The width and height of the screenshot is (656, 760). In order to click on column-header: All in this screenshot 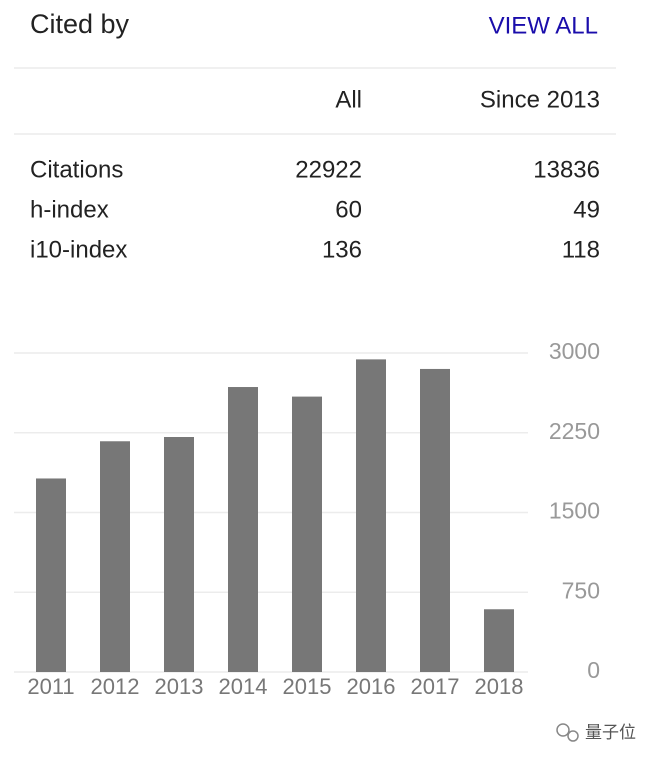, I will do `click(348, 99)`.